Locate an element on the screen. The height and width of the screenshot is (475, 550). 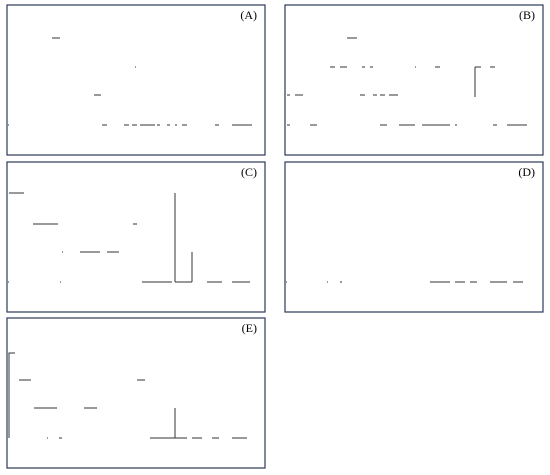
panel-label: (E) is located at coordinates (249, 328).